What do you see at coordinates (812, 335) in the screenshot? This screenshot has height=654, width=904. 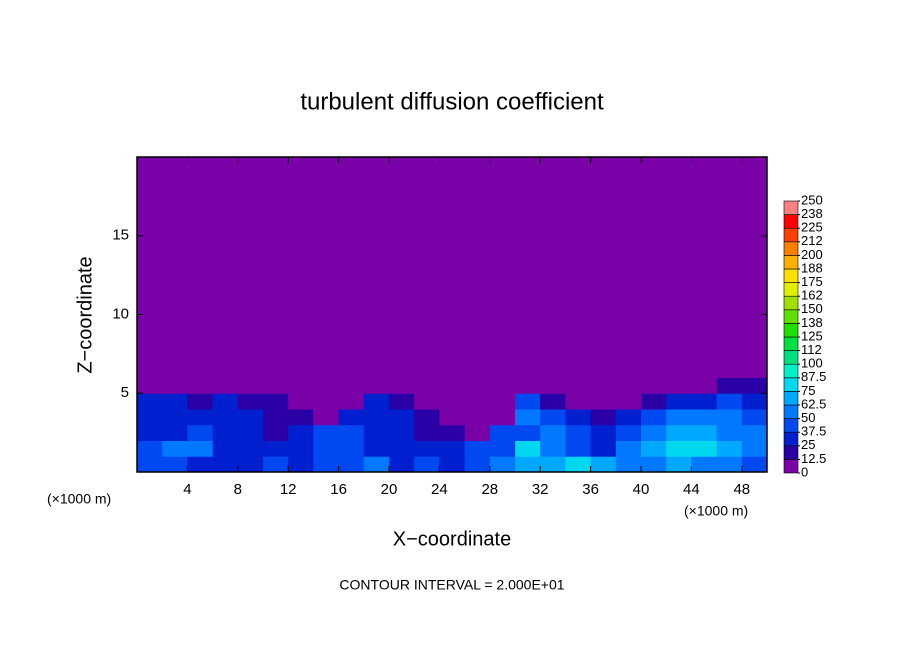 I see `colorbar-label: 125` at bounding box center [812, 335].